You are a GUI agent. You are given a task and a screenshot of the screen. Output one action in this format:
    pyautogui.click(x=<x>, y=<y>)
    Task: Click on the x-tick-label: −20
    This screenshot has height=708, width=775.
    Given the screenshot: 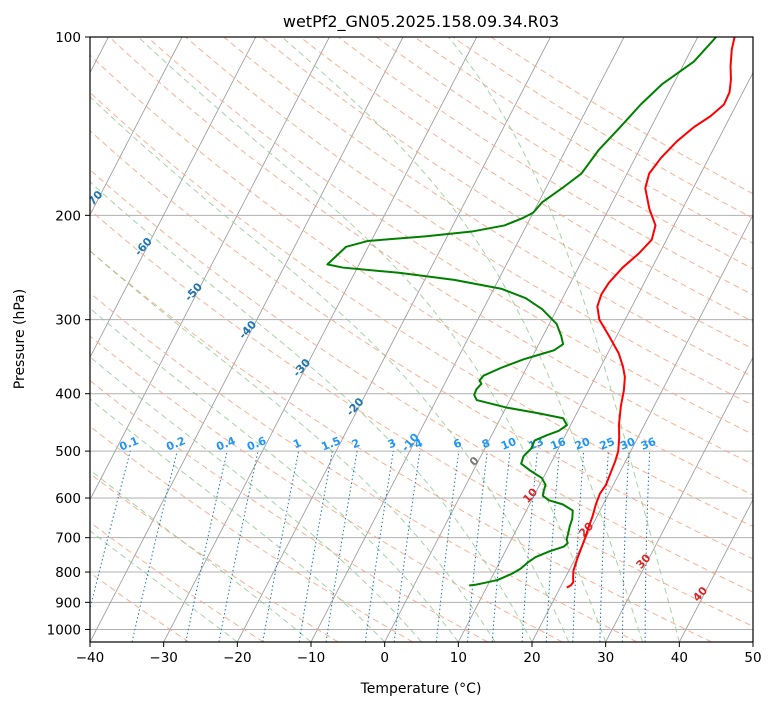 What is the action you would take?
    pyautogui.click(x=237, y=658)
    